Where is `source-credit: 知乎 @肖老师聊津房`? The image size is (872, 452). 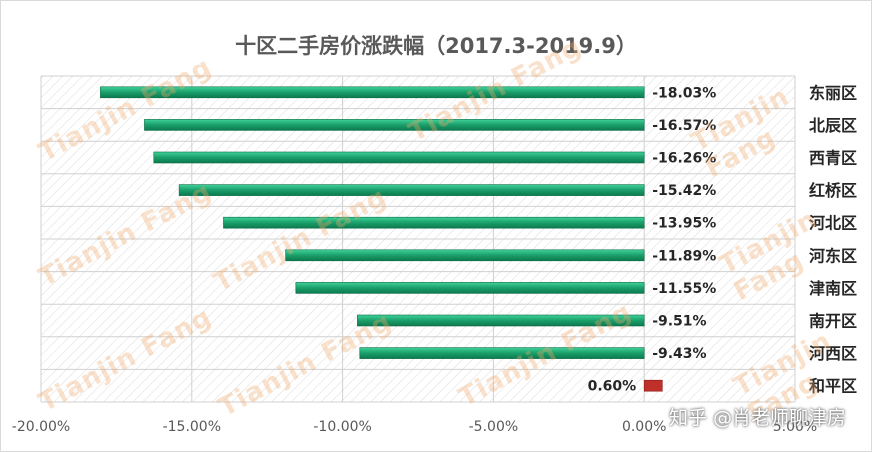 source-credit: 知乎 @肖老师聊津房 is located at coordinates (757, 418).